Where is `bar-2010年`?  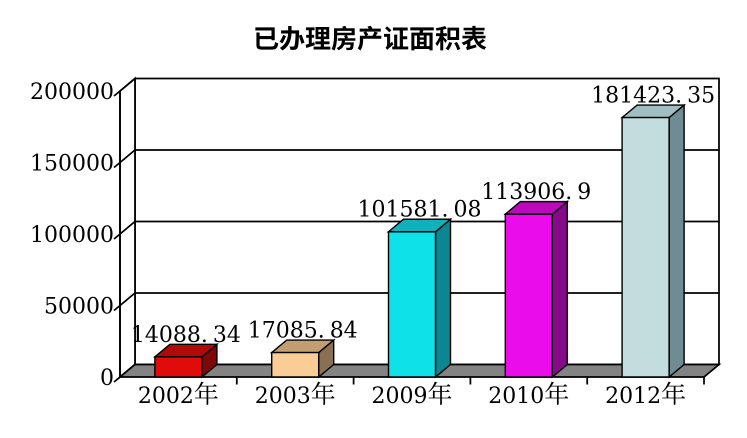
bar-2010年 is located at coordinates (536, 289).